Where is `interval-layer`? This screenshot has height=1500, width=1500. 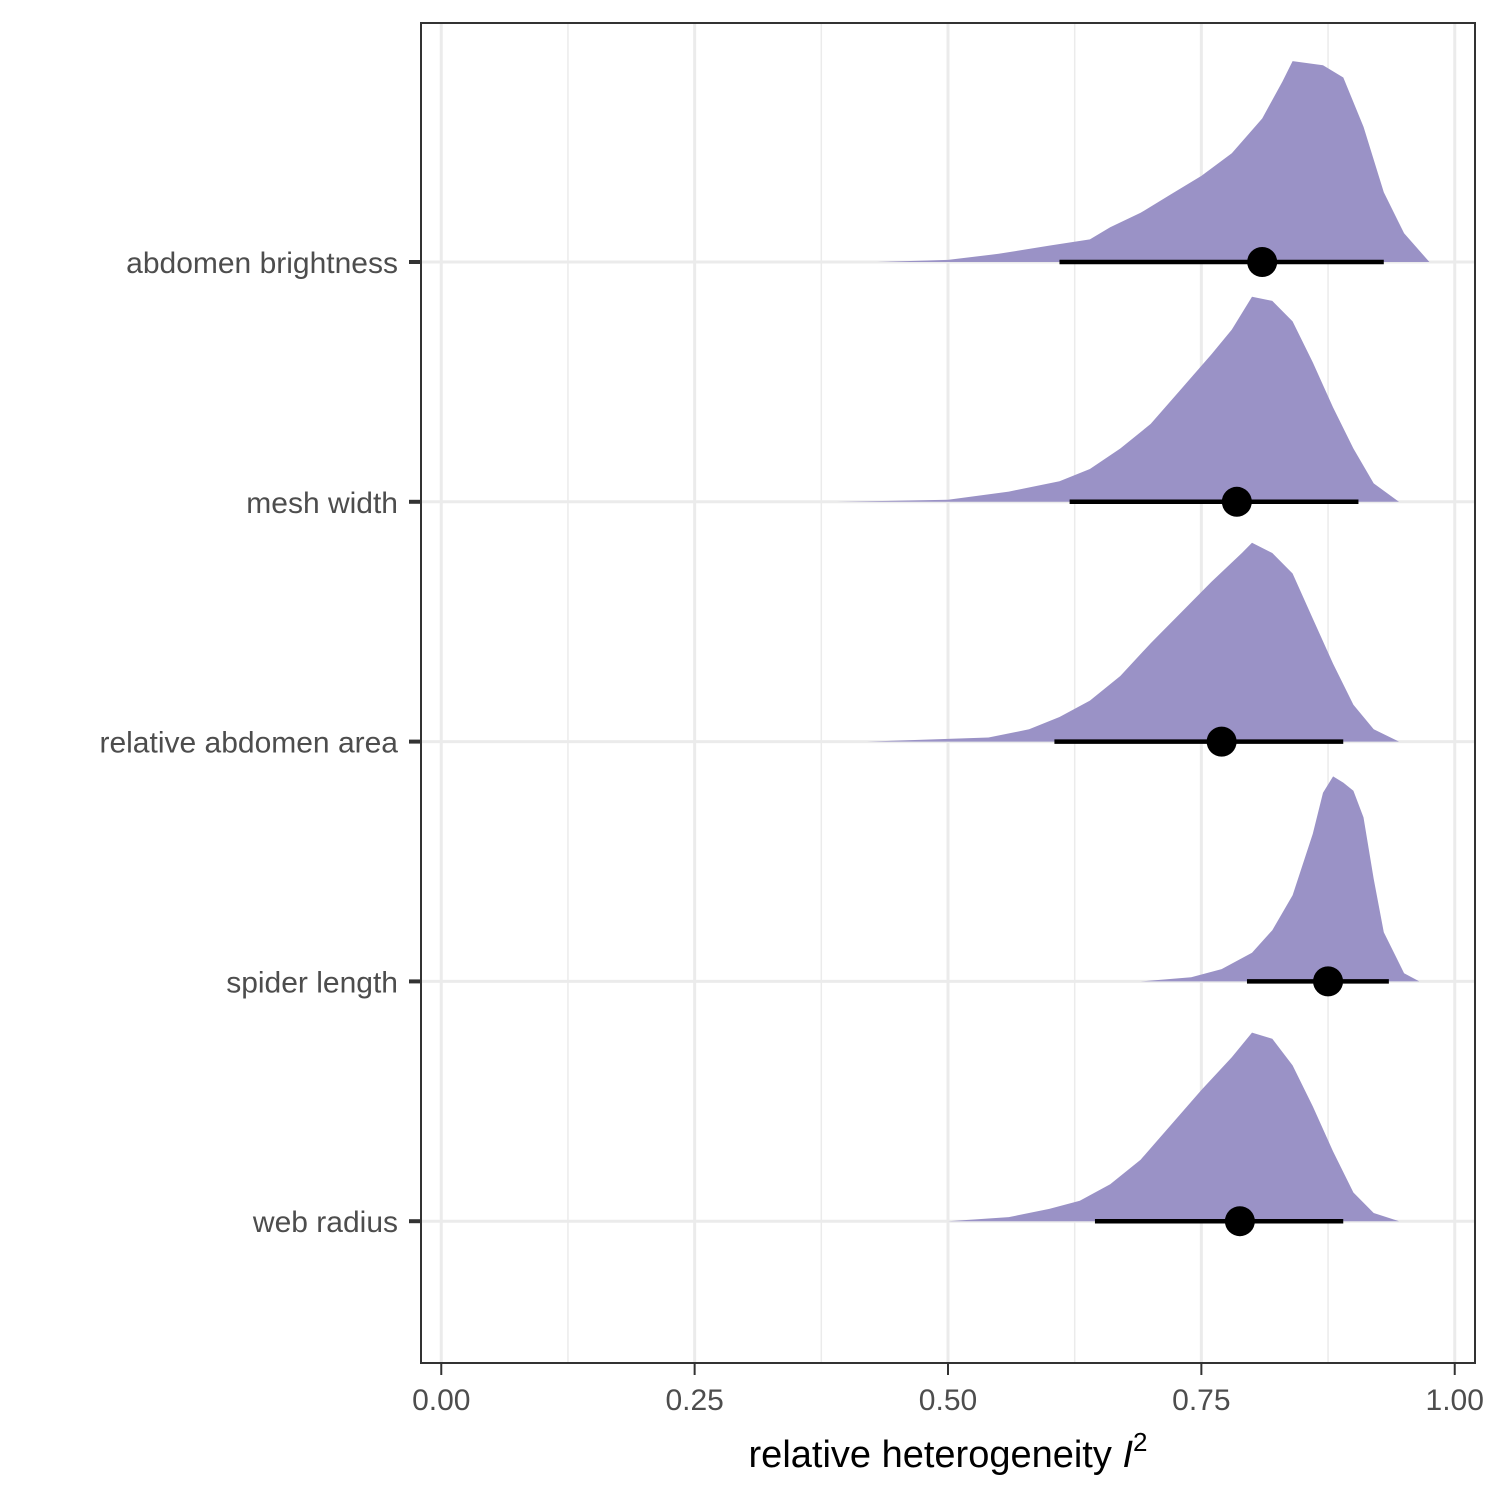 interval-layer is located at coordinates (1221, 742).